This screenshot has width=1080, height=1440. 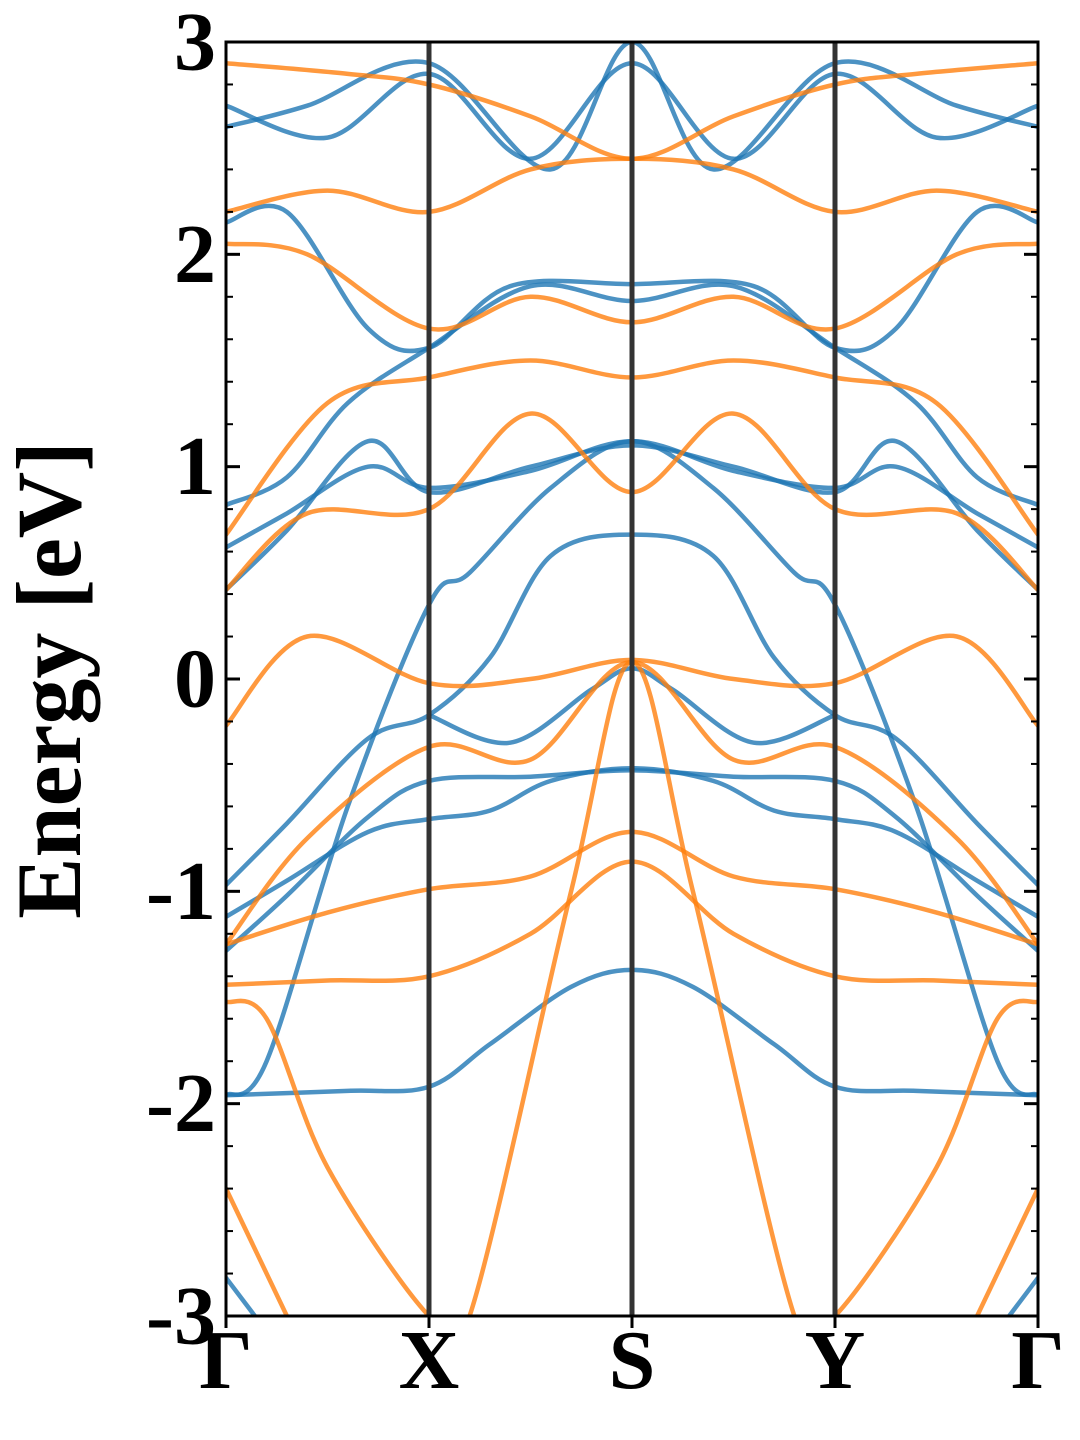 What do you see at coordinates (632, 1360) in the screenshot?
I see `x-tick-label: S` at bounding box center [632, 1360].